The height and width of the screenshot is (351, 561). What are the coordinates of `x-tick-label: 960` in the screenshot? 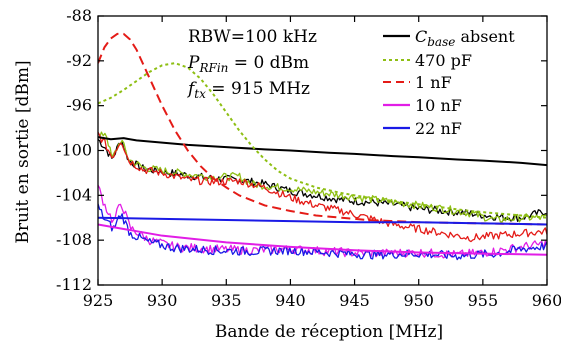 It's located at (546, 300).